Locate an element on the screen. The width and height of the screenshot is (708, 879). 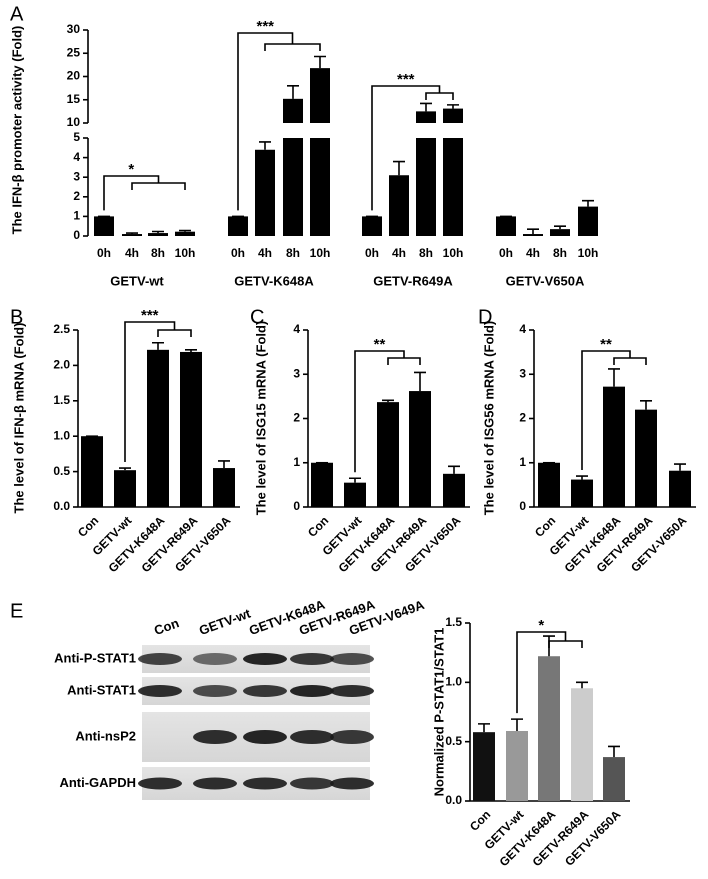
group-label: GETV-wt is located at coordinates (137, 280).